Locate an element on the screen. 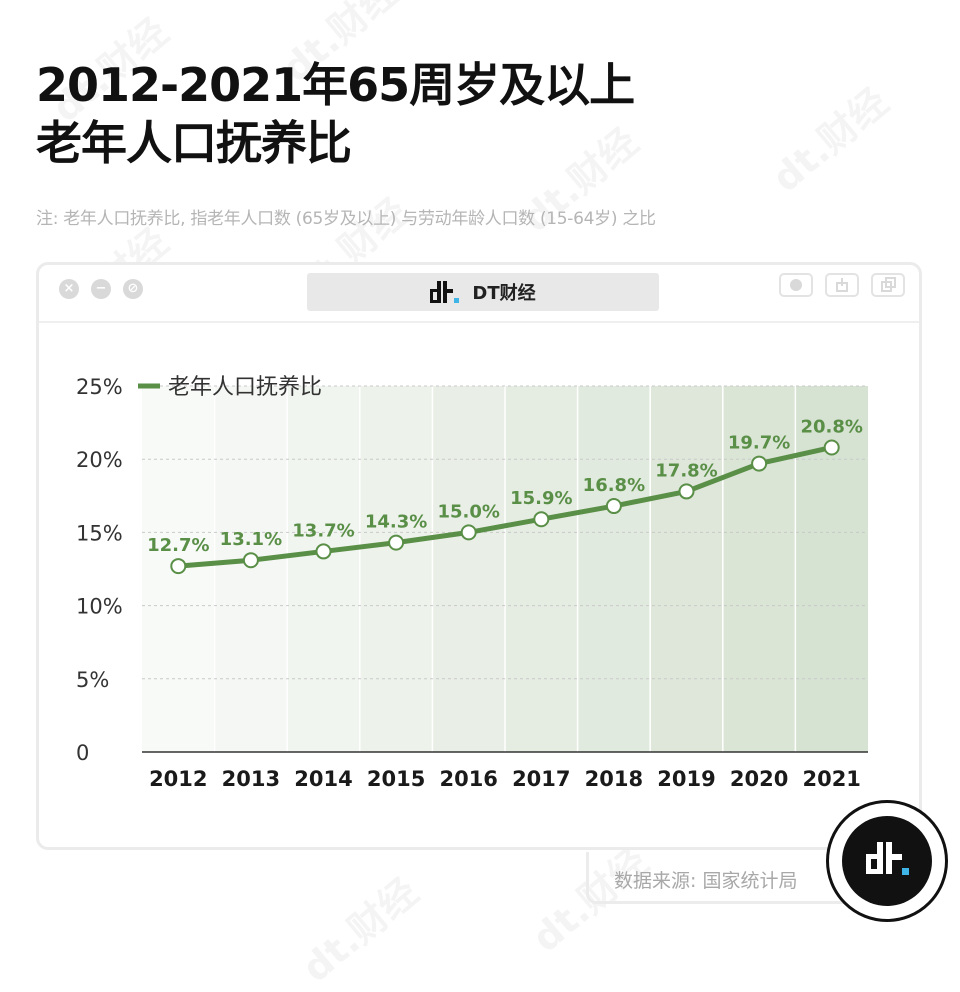 This screenshot has height=992, width=960. source-frame is located at coordinates (736, 878).